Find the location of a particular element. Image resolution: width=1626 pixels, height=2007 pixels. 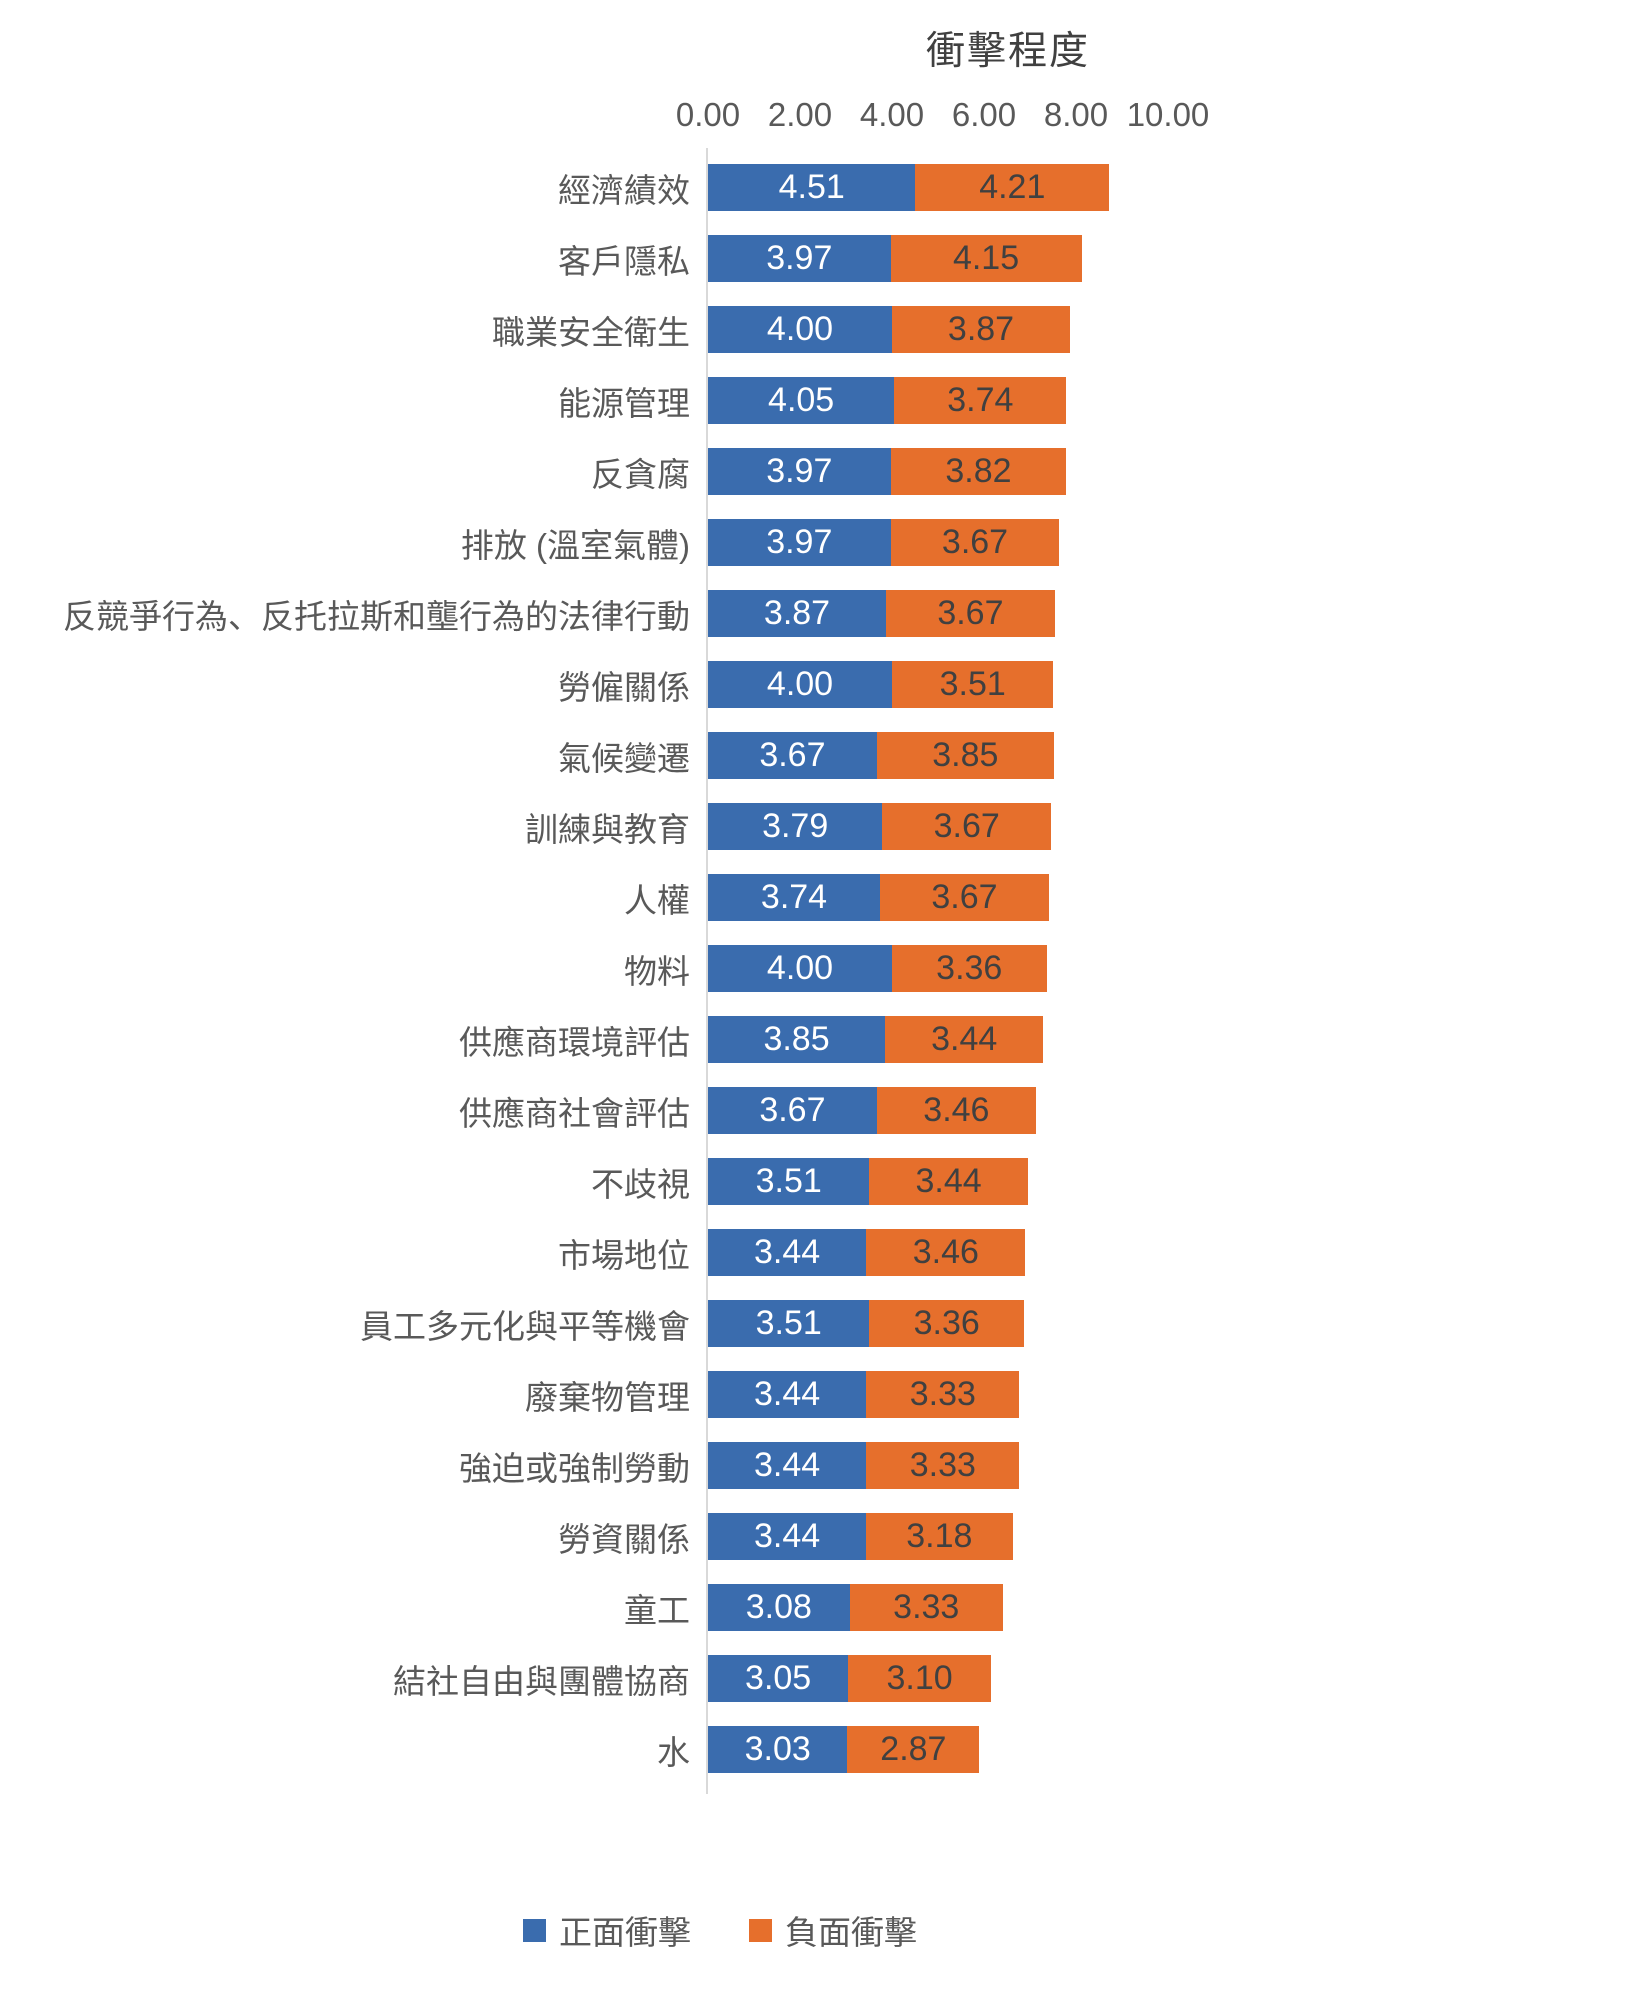

x-tick-label: 8.00 is located at coordinates (1076, 114).